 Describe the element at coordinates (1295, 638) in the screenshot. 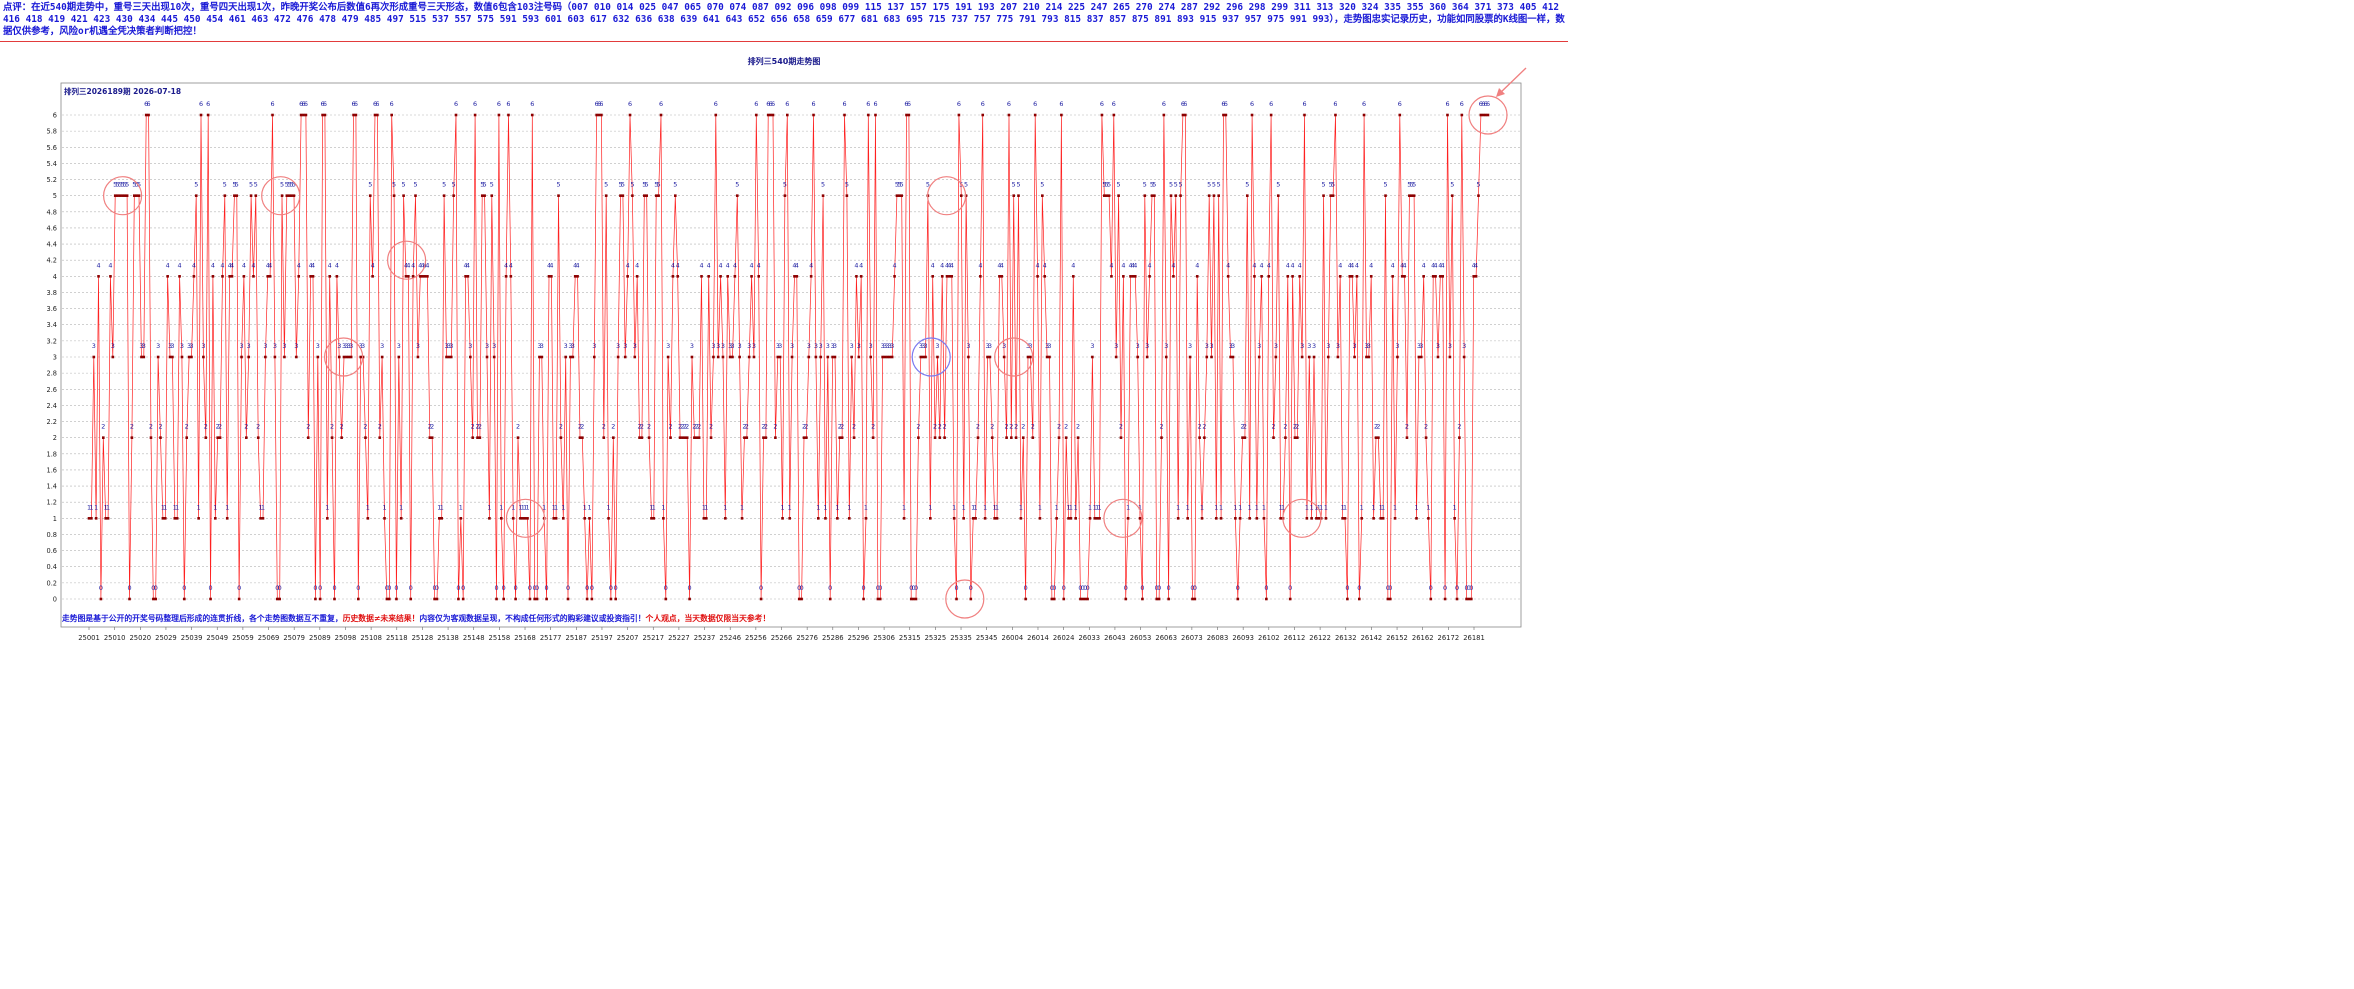

I see `x-tick-label: 26112` at that location.